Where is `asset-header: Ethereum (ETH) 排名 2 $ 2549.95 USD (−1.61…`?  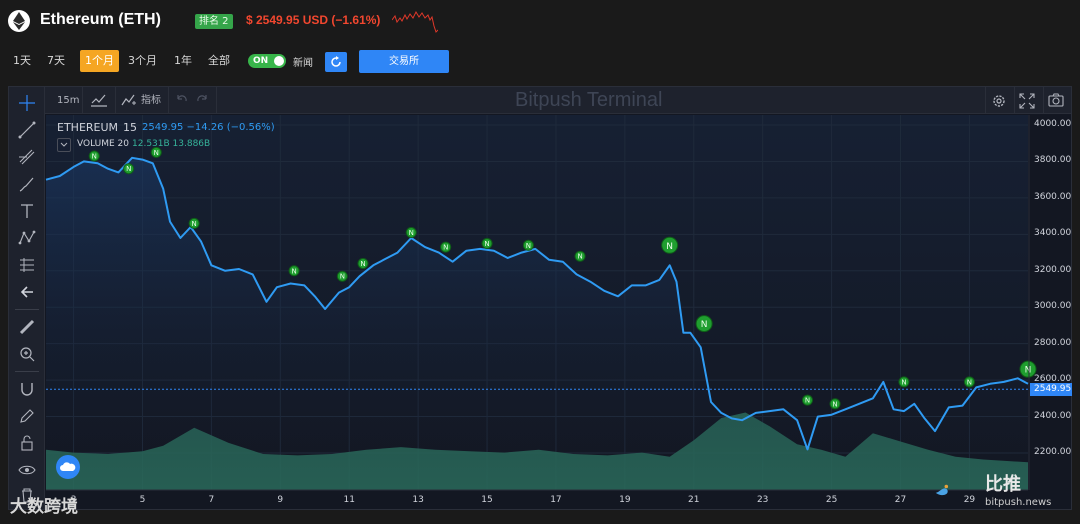 asset-header: Ethereum (ETH) 排名 2 $ 2549.95 USD (−1.61… is located at coordinates (540, 21).